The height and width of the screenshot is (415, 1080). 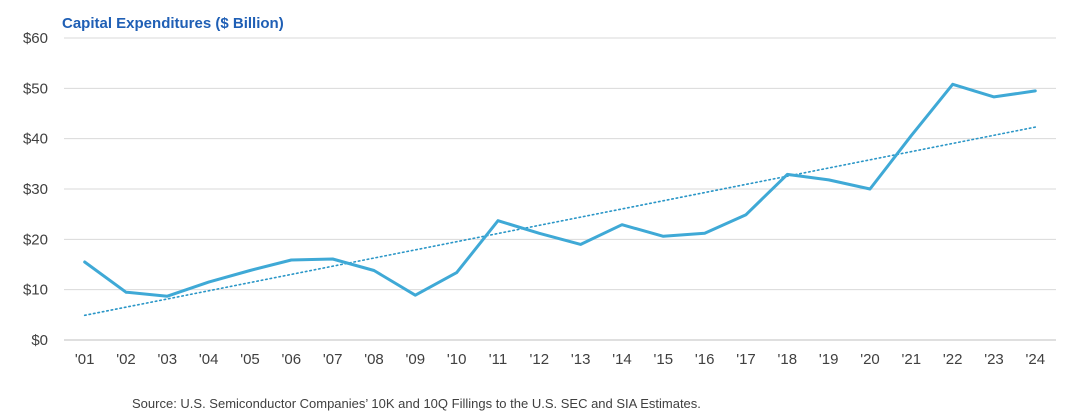 I want to click on x-tick-label: '23, so click(x=994, y=359).